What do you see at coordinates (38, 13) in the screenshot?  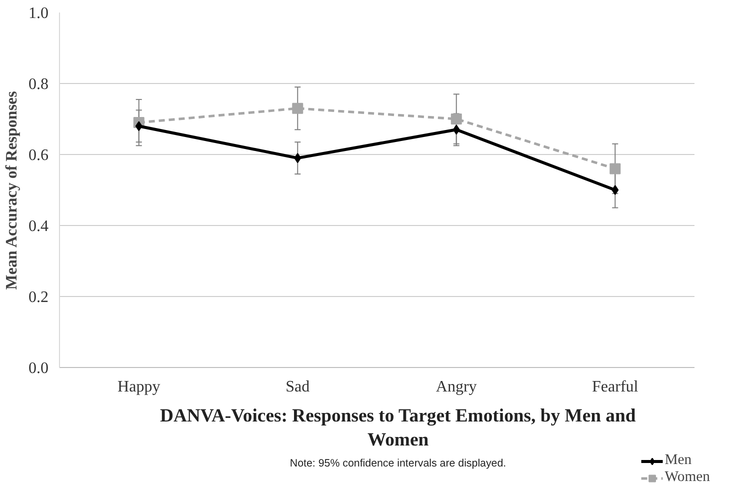 I see `text: 1.0` at bounding box center [38, 13].